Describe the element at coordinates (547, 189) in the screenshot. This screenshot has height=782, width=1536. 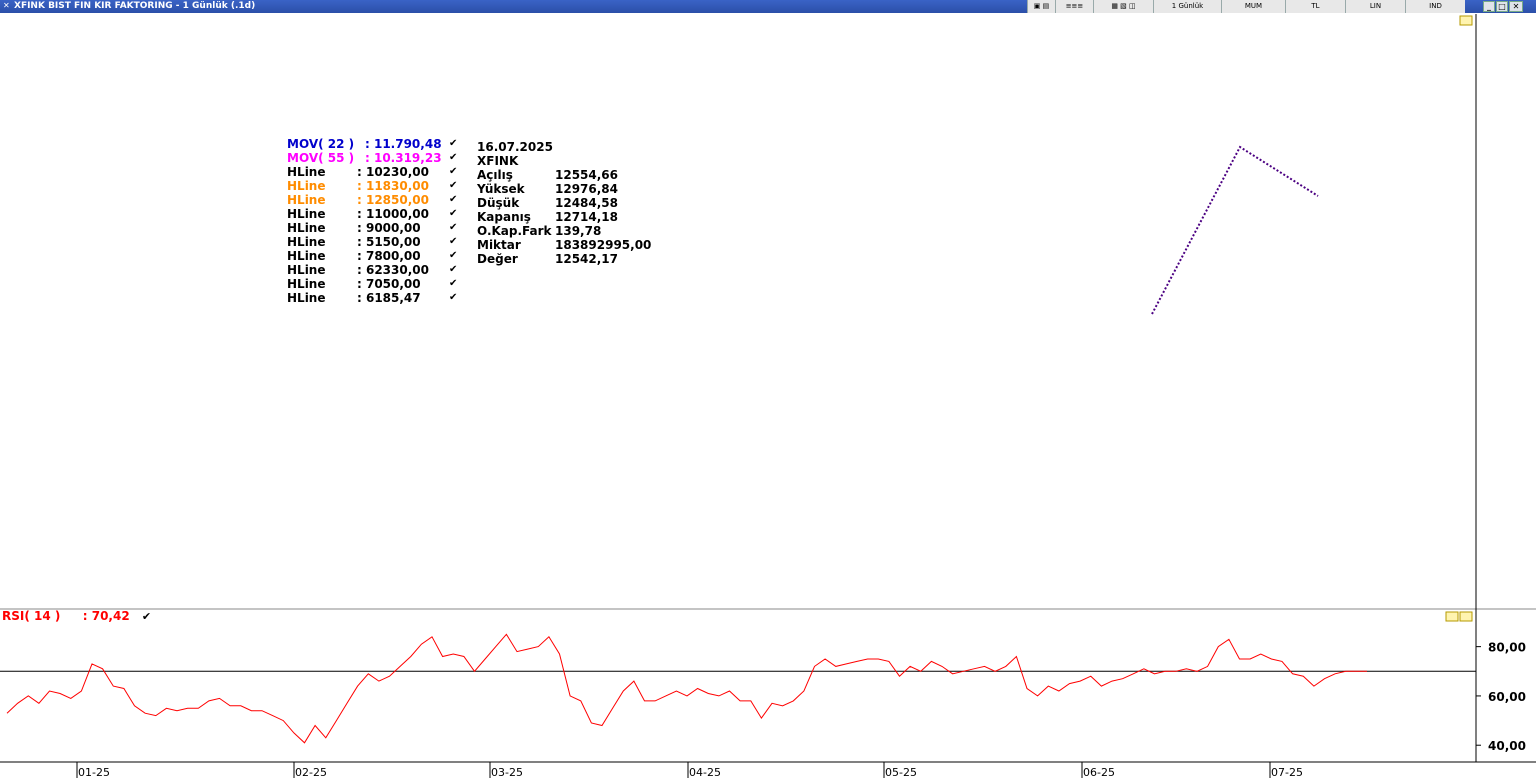
I see `info-row: Yüksek 12976,84` at that location.